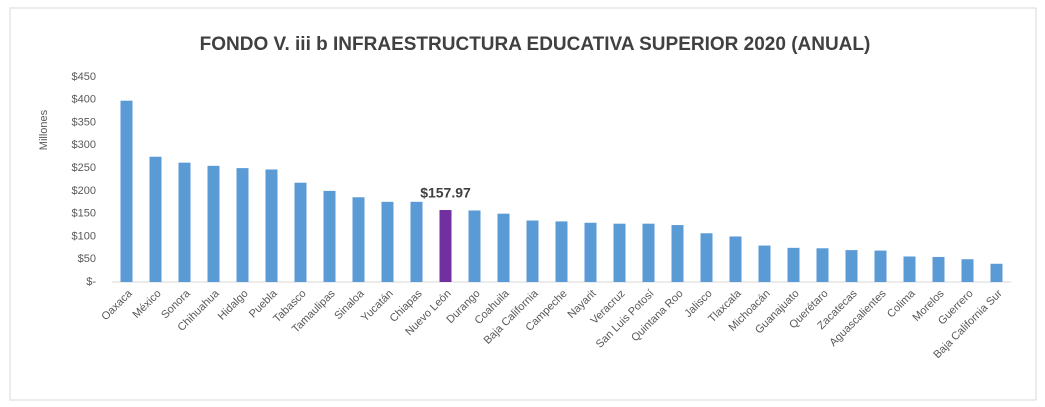  I want to click on y-tick-label: $300, so click(84, 145).